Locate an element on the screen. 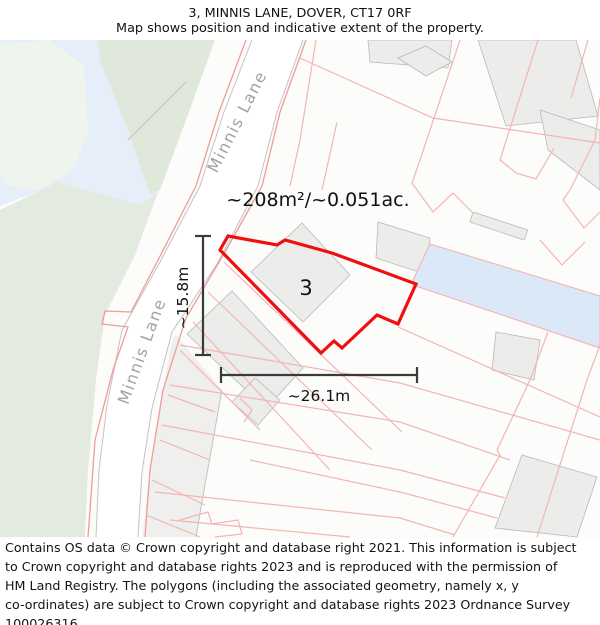 The width and height of the screenshot is (600, 625). water-strip is located at coordinates (506, 296).